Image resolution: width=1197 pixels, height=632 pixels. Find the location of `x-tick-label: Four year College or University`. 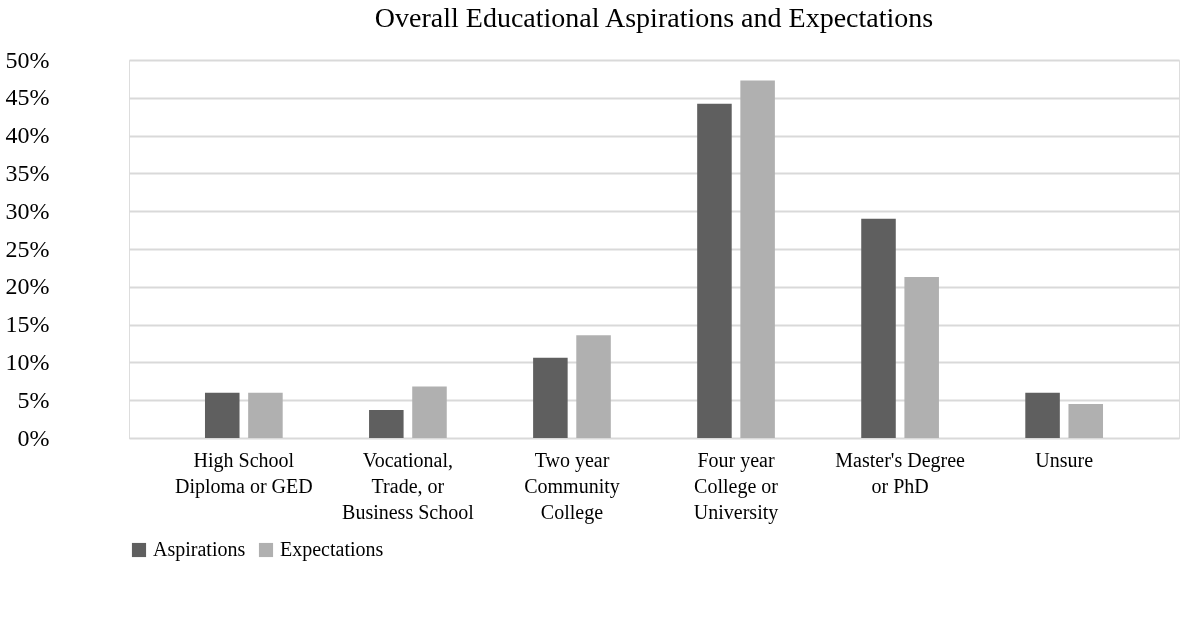

x-tick-label: Four year College or University is located at coordinates (736, 486).